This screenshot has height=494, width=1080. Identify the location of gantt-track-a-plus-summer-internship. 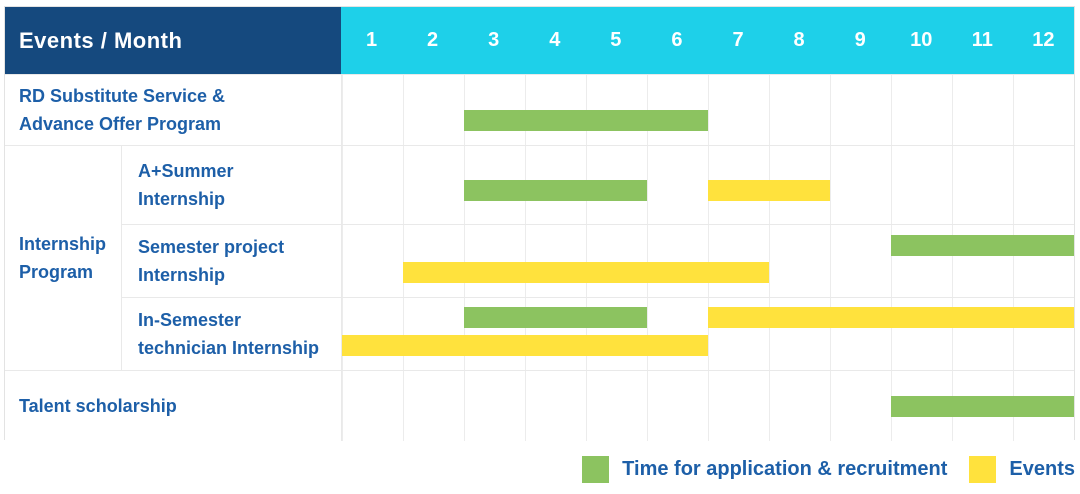
(707, 184).